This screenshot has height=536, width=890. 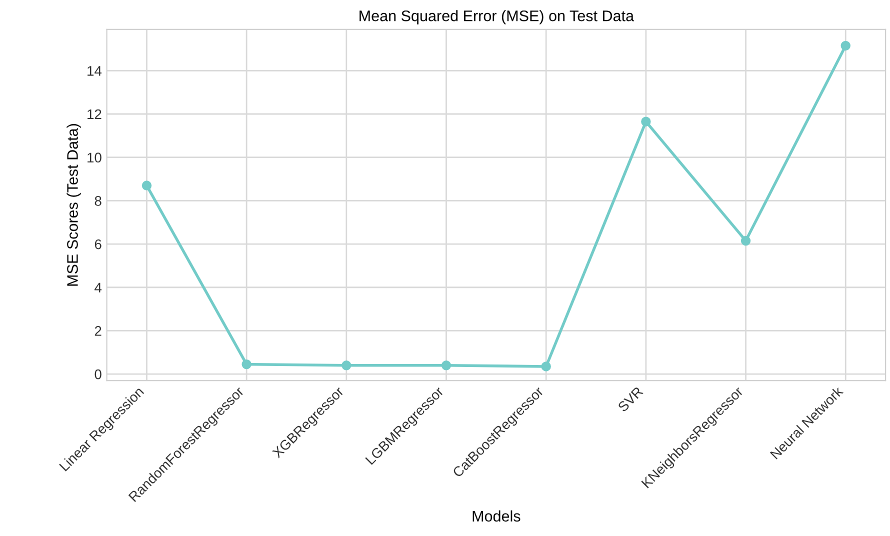 What do you see at coordinates (98, 287) in the screenshot?
I see `y-tick-label: 4` at bounding box center [98, 287].